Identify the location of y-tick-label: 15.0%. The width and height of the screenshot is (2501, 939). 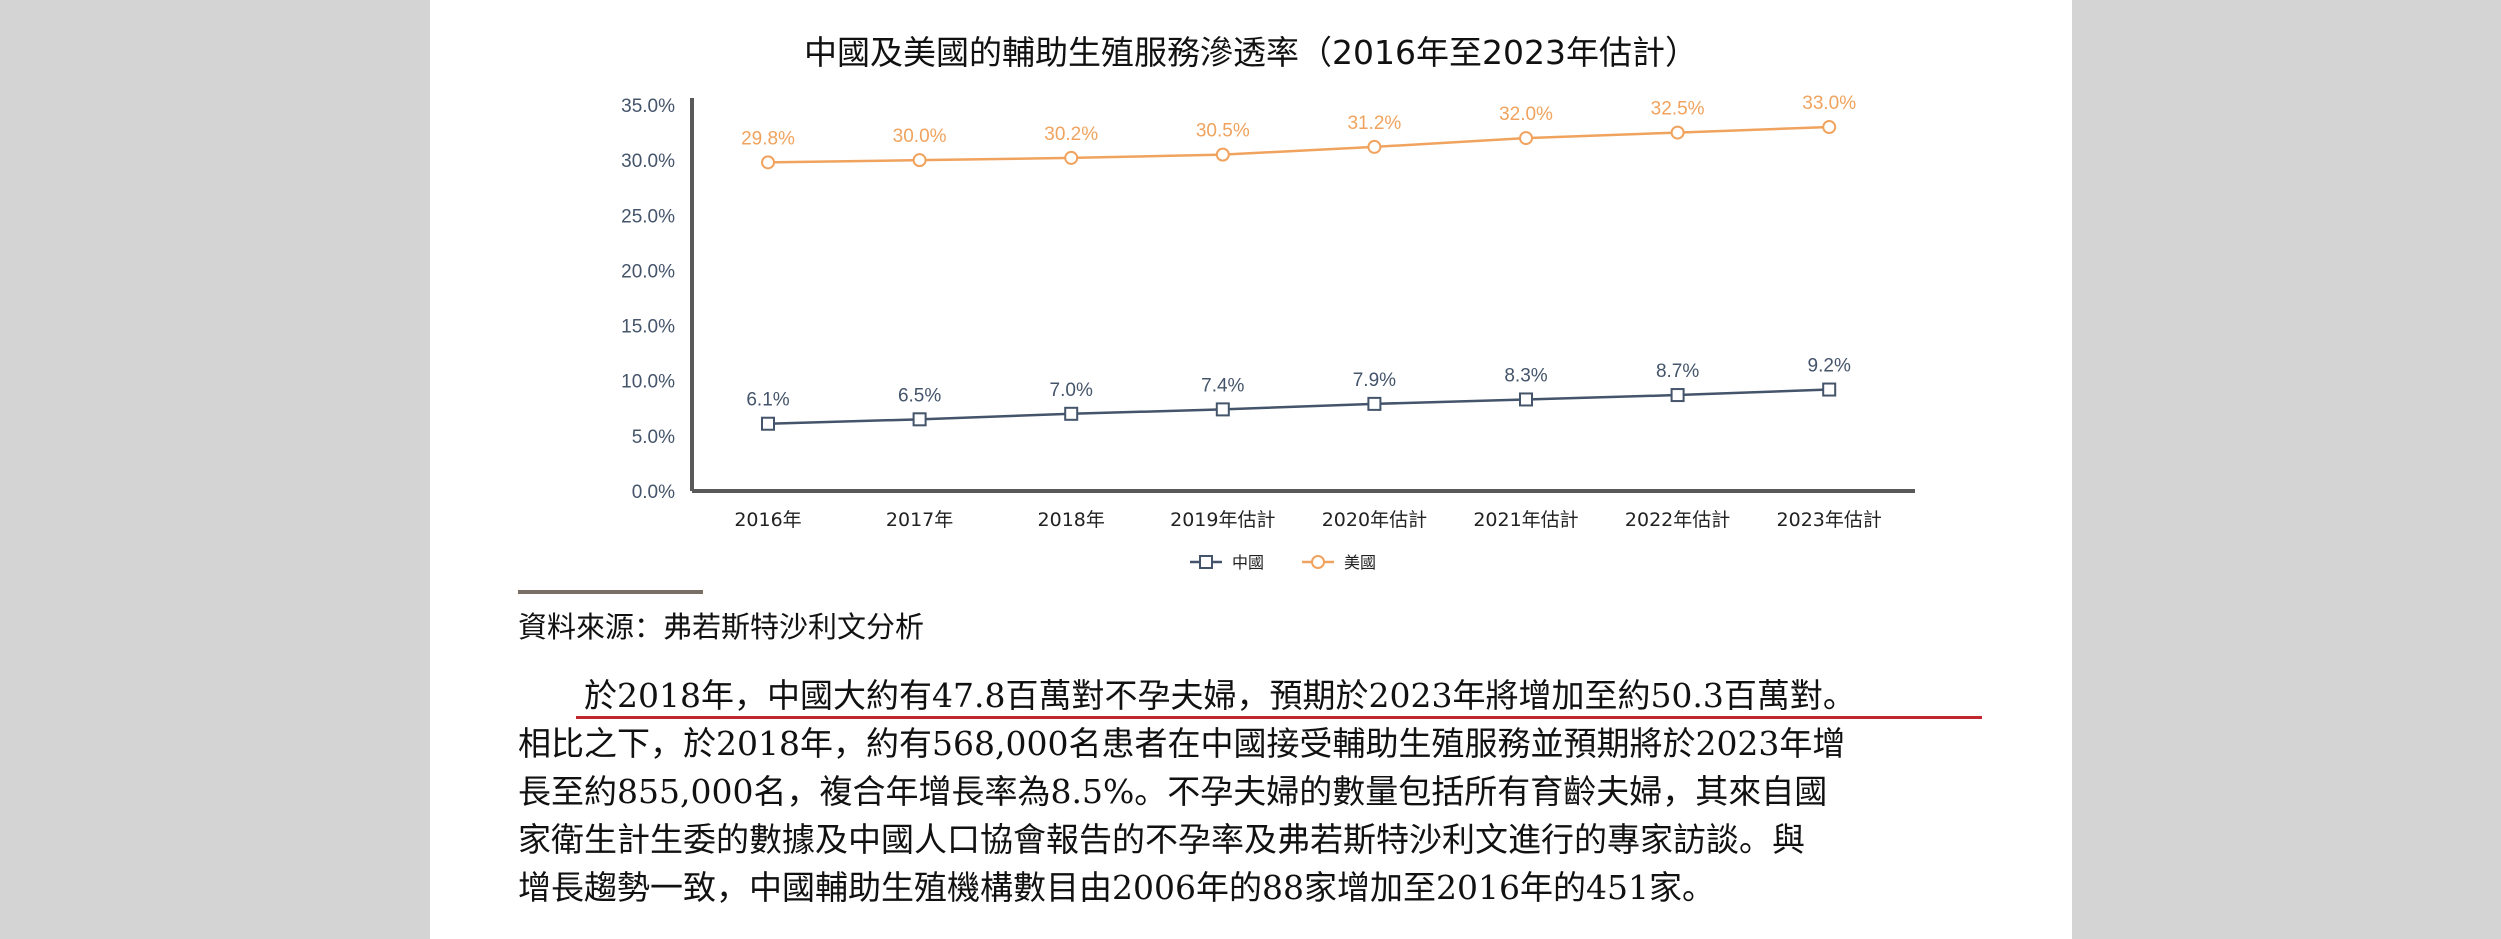
(648, 327).